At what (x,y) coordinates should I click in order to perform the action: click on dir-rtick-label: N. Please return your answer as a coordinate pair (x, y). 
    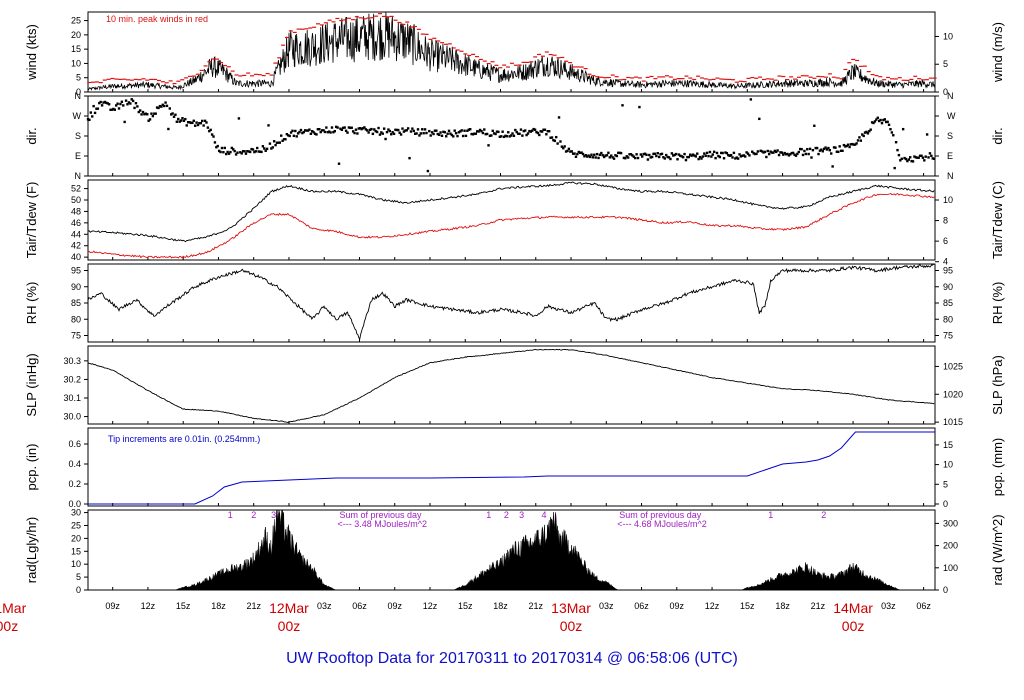
    Looking at the image, I should click on (950, 176).